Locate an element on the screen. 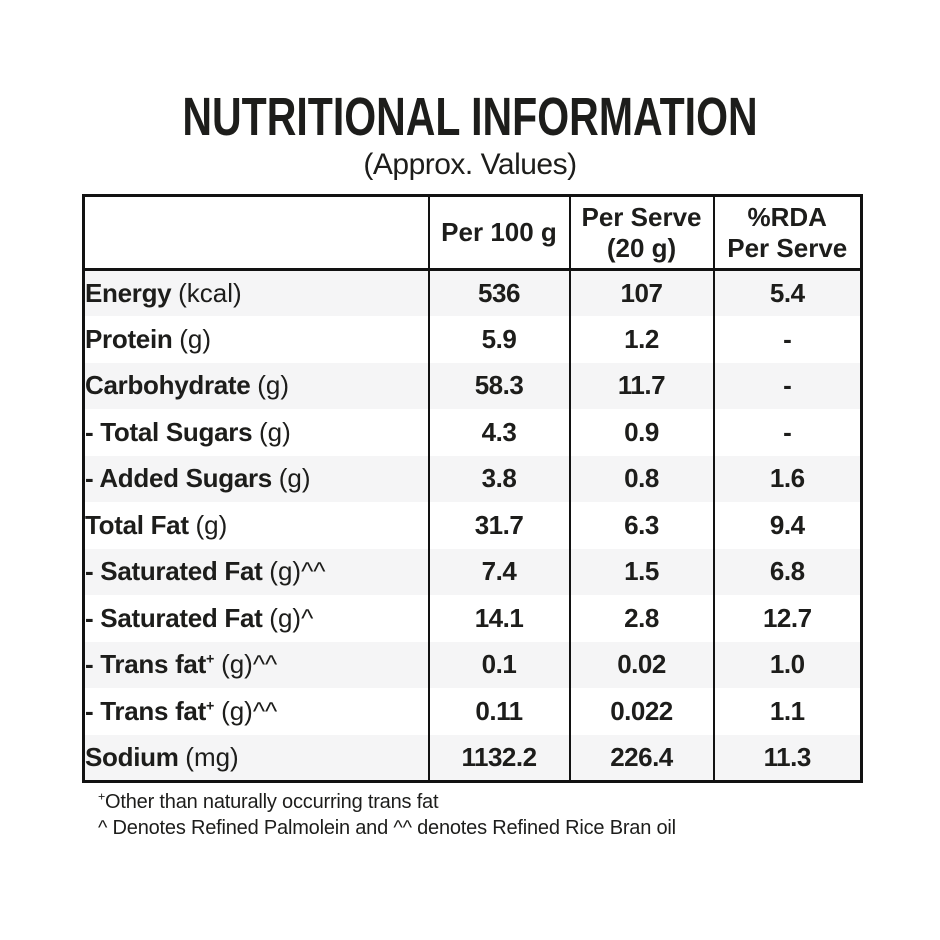  table-row-saturated-fat-ricebran: - Saturated Fat (g)^^ 7.4 1.5 6.8 is located at coordinates (472, 571).